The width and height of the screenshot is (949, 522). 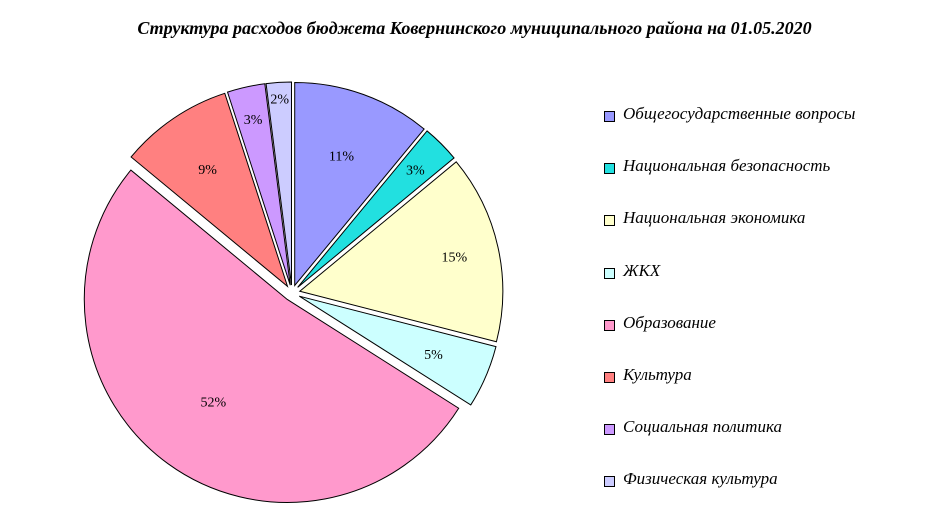 What do you see at coordinates (700, 479) in the screenshot?
I see `legend-label: Физическая культура` at bounding box center [700, 479].